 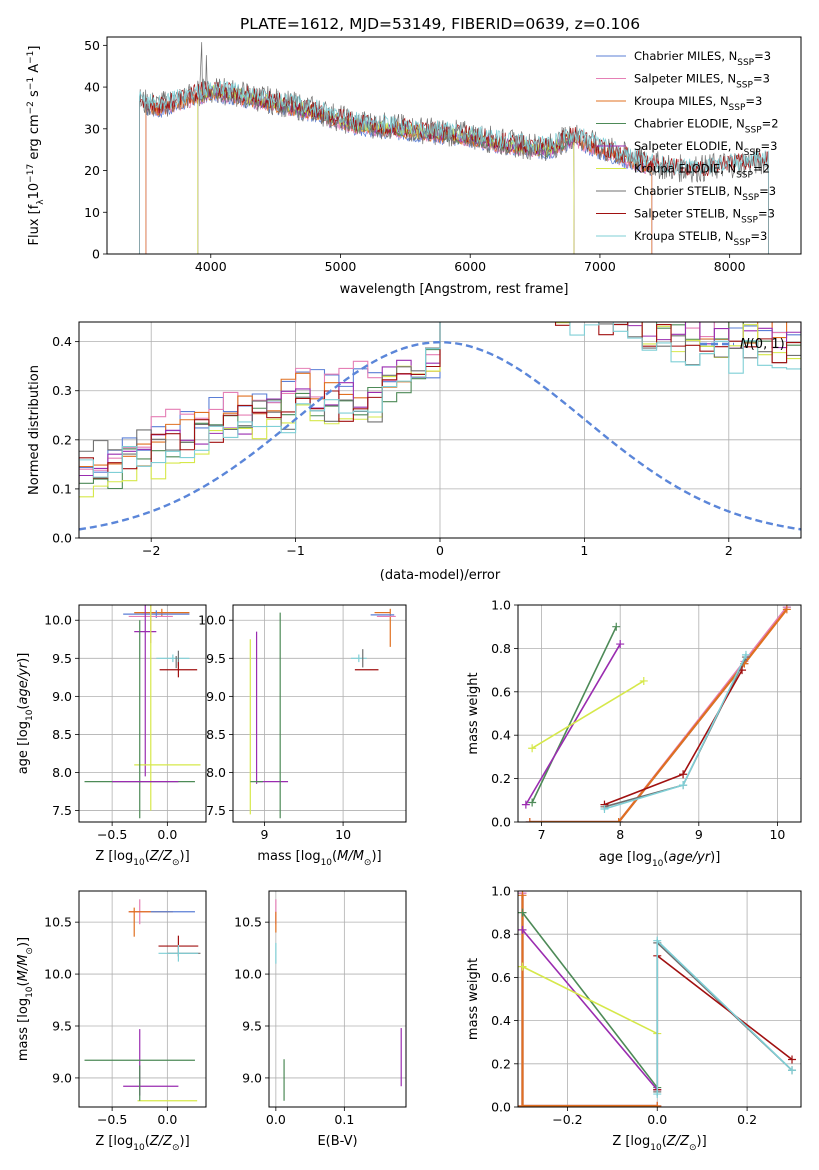 I want to click on mass-vs-Z-ytick-label-2: 10.0, so click(x=58, y=974).